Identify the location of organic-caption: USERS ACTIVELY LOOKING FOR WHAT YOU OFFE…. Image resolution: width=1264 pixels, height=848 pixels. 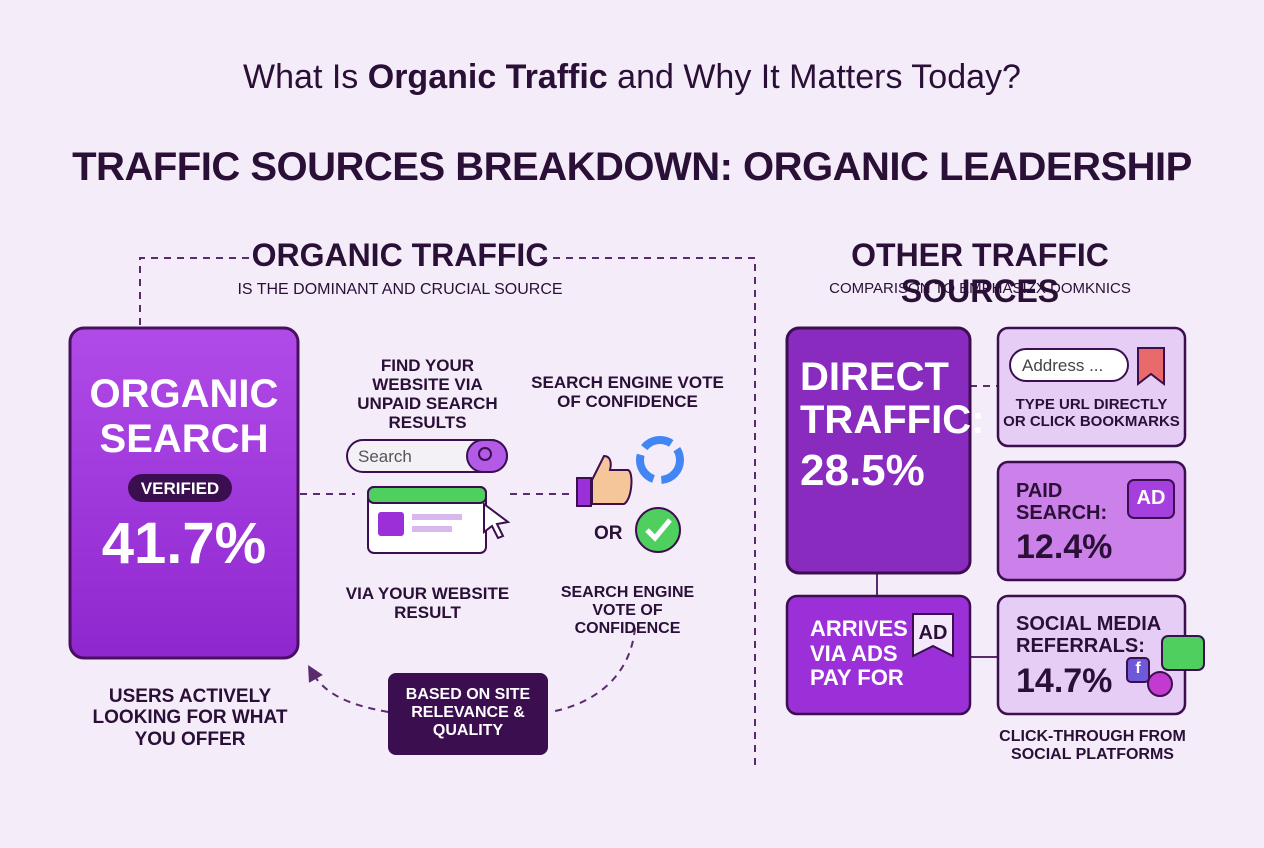
(190, 718).